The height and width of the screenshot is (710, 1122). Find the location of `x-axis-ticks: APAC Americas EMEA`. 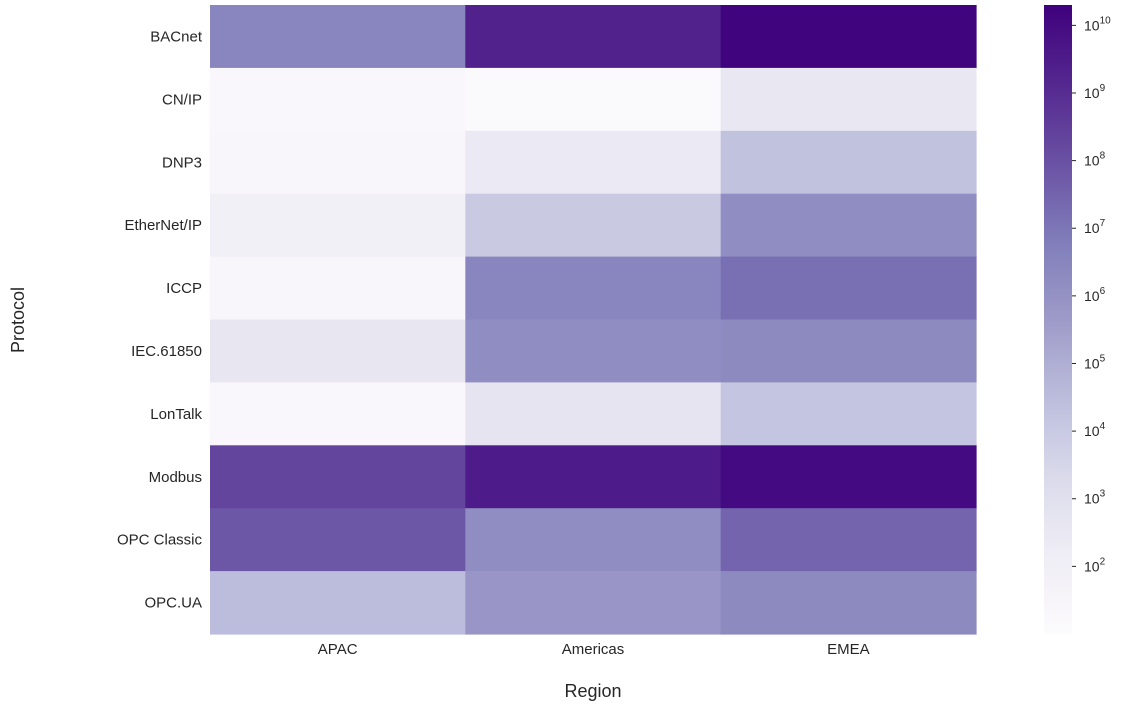

x-axis-ticks: APAC Americas EMEA is located at coordinates (594, 649).